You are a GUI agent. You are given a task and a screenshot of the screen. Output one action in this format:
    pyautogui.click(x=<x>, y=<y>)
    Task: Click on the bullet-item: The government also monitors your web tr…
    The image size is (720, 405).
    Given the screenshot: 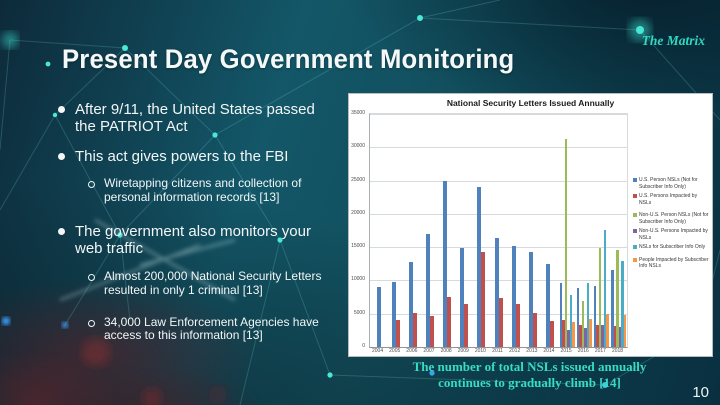 What is the action you would take?
    pyautogui.click(x=210, y=240)
    